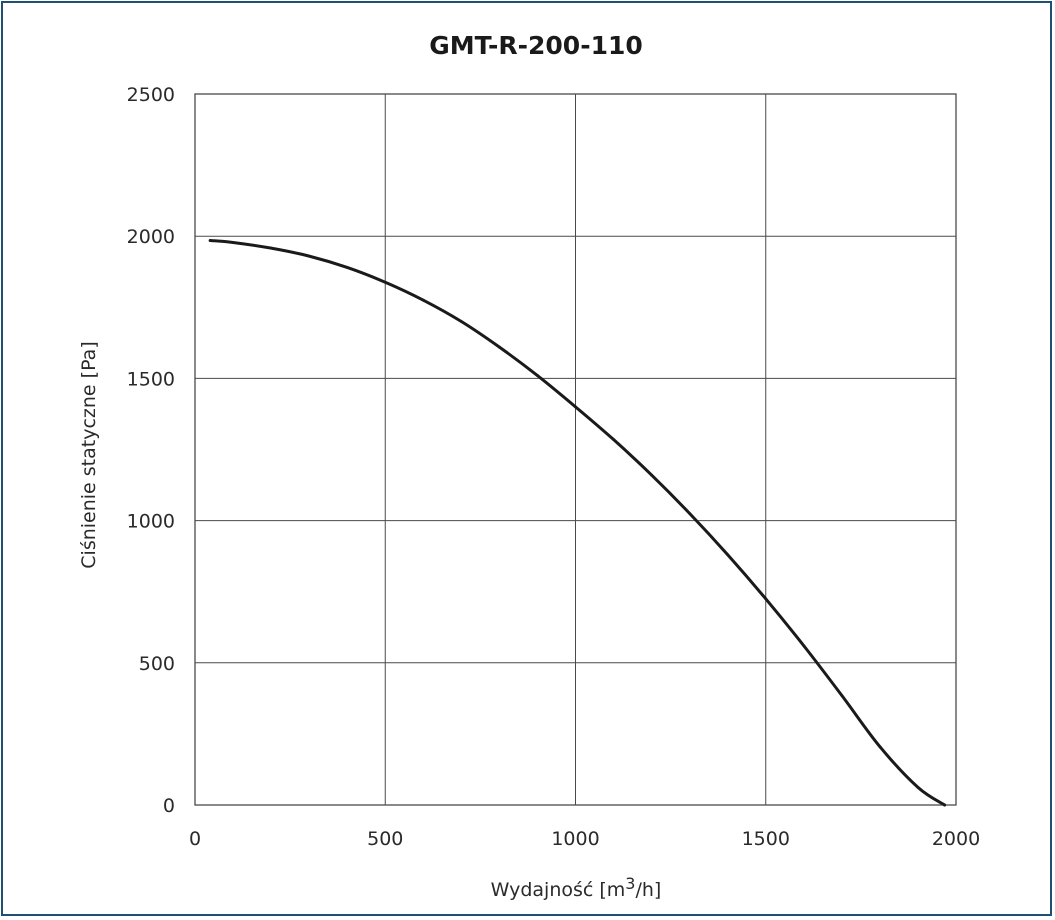  What do you see at coordinates (169, 806) in the screenshot?
I see `y-tick-label: 0` at bounding box center [169, 806].